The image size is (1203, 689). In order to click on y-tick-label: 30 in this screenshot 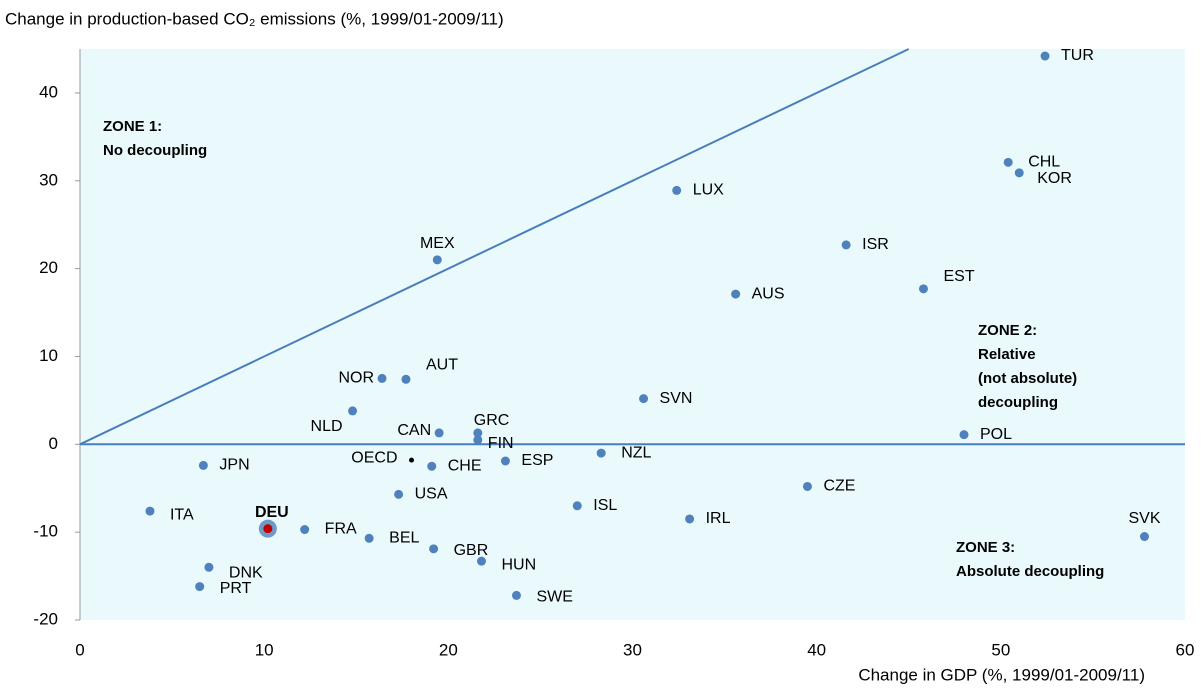, I will do `click(48, 179)`.